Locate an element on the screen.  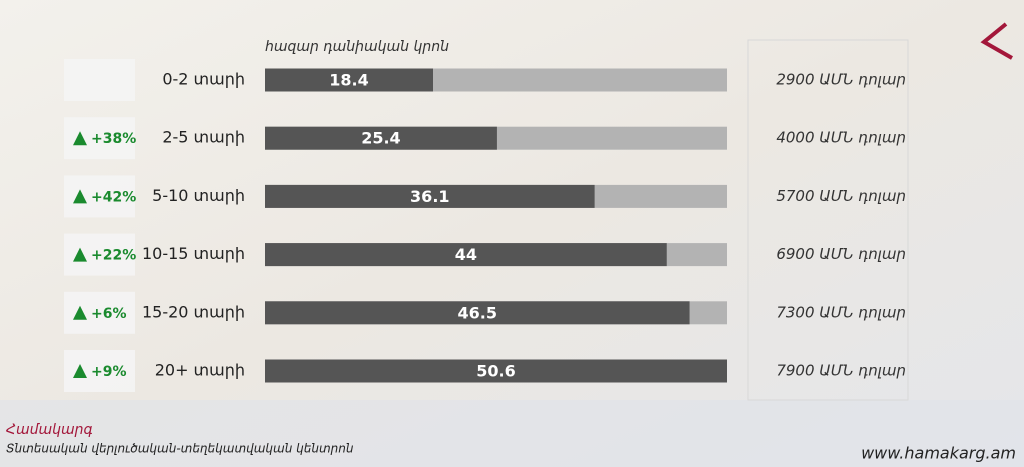
category-label: 5-10 տարի is located at coordinates (198, 195).